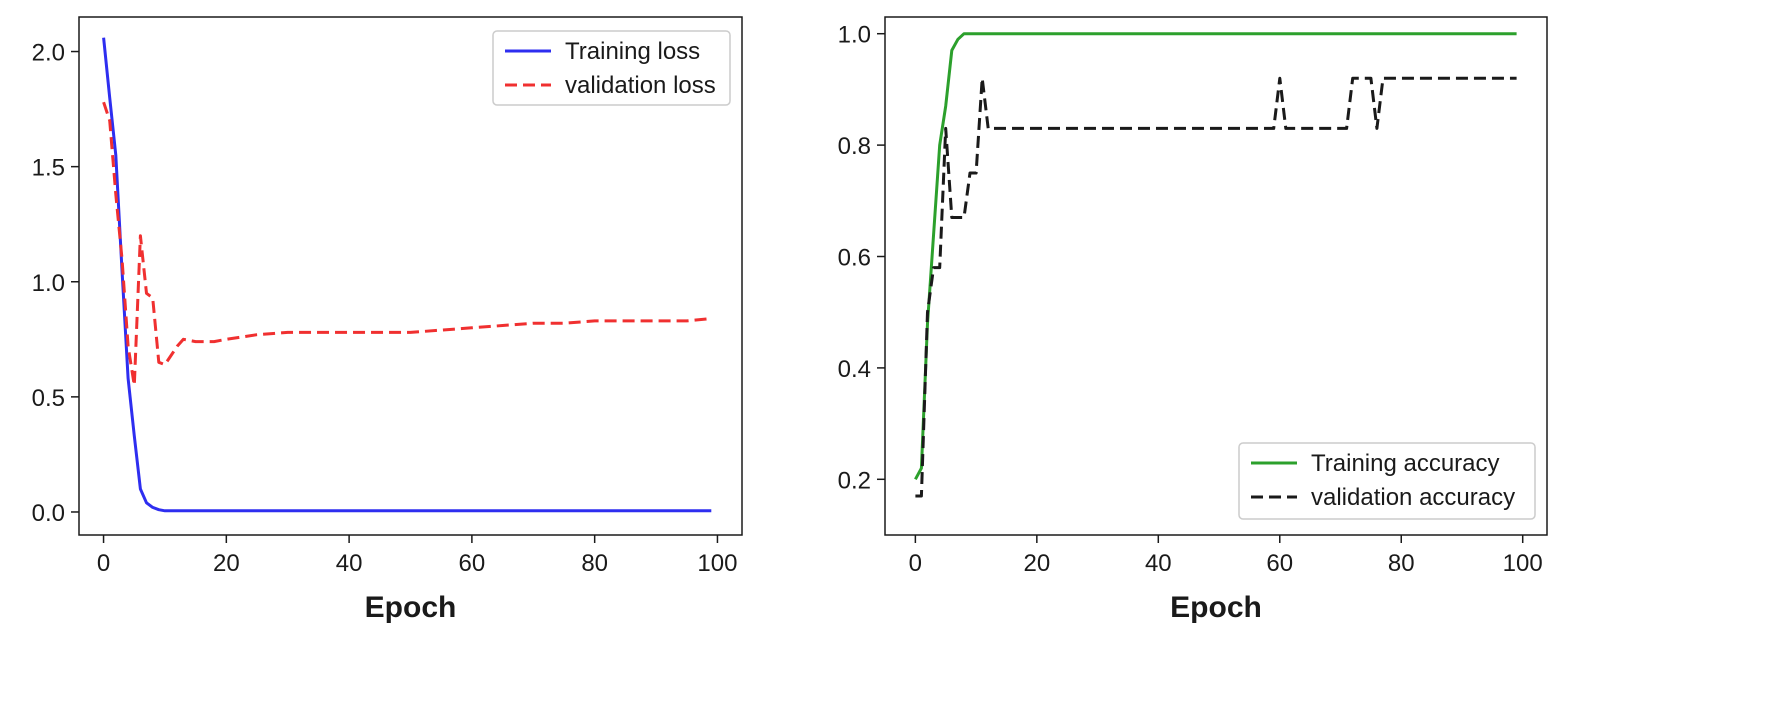 This screenshot has width=1772, height=710. I want to click on y-tick-label: 0.0, so click(48, 513).